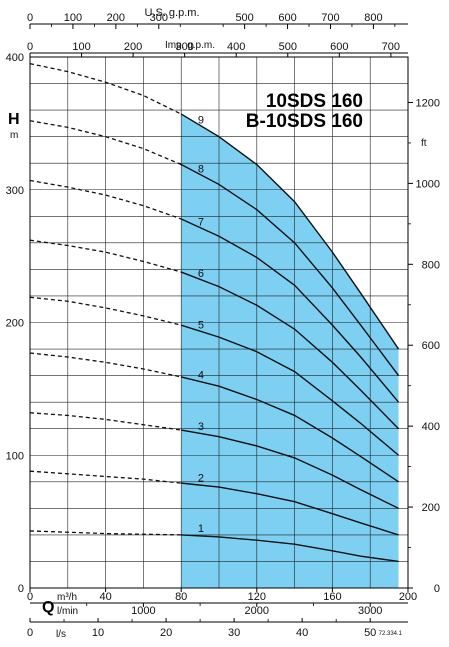  What do you see at coordinates (15, 324) in the screenshot?
I see `y-tick-label: 200` at bounding box center [15, 324].